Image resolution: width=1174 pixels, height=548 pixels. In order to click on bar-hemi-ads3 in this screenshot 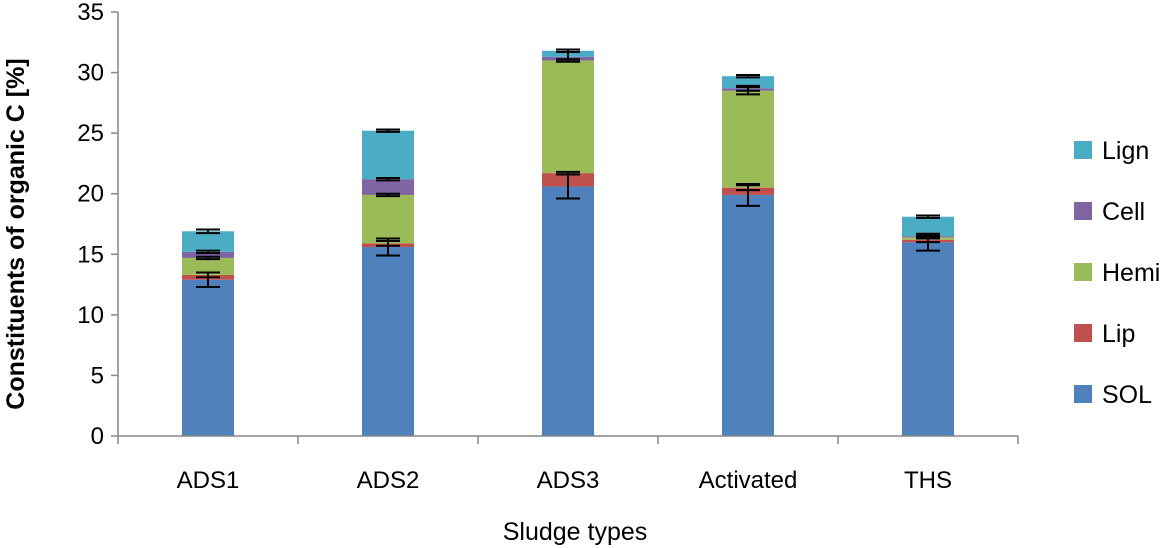, I will do `click(568, 117)`.